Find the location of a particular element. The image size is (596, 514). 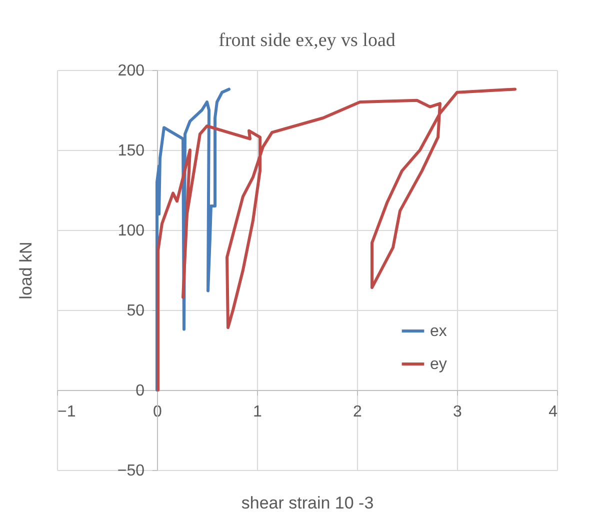

x-tick-label: 3 is located at coordinates (457, 412).